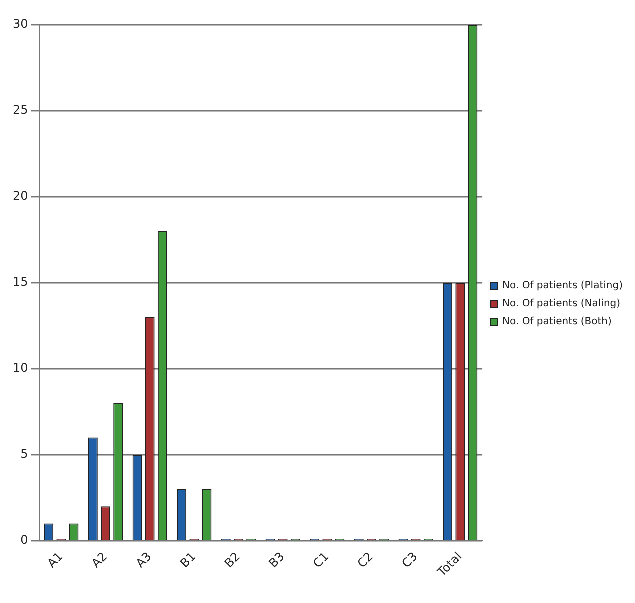 This screenshot has height=603, width=635. What do you see at coordinates (20, 282) in the screenshot?
I see `y-tick-label: 15` at bounding box center [20, 282].